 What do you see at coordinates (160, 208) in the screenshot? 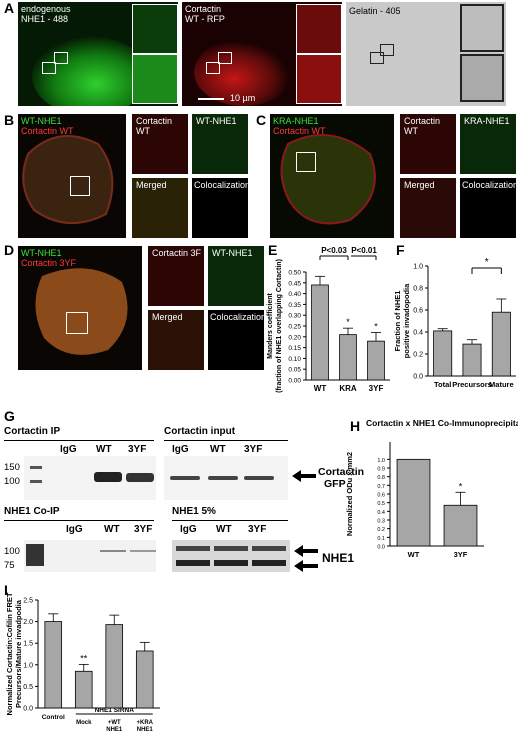
I see `panel-b-merged-sub: Merged` at bounding box center [160, 208].